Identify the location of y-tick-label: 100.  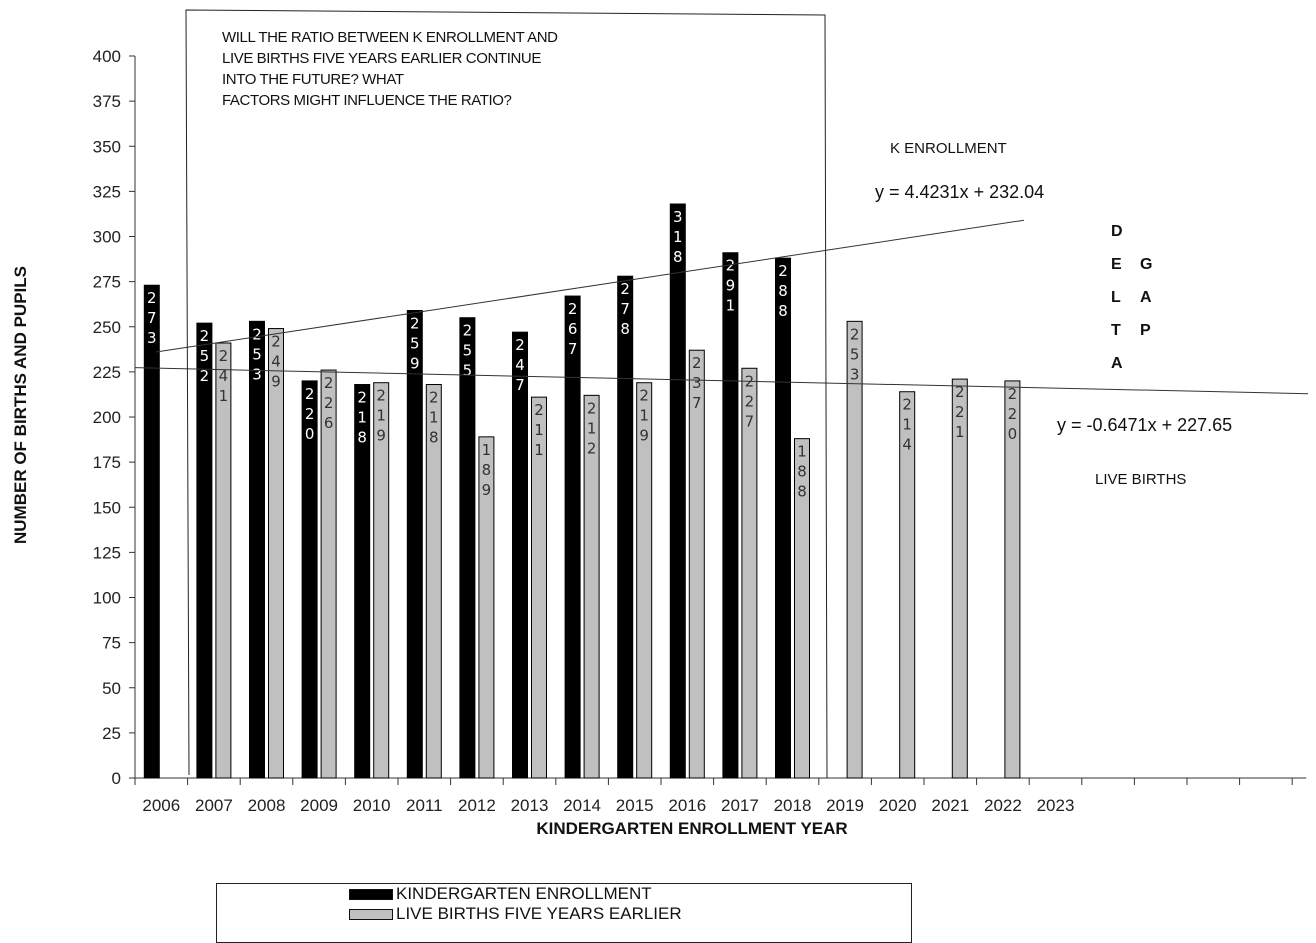
(107, 598).